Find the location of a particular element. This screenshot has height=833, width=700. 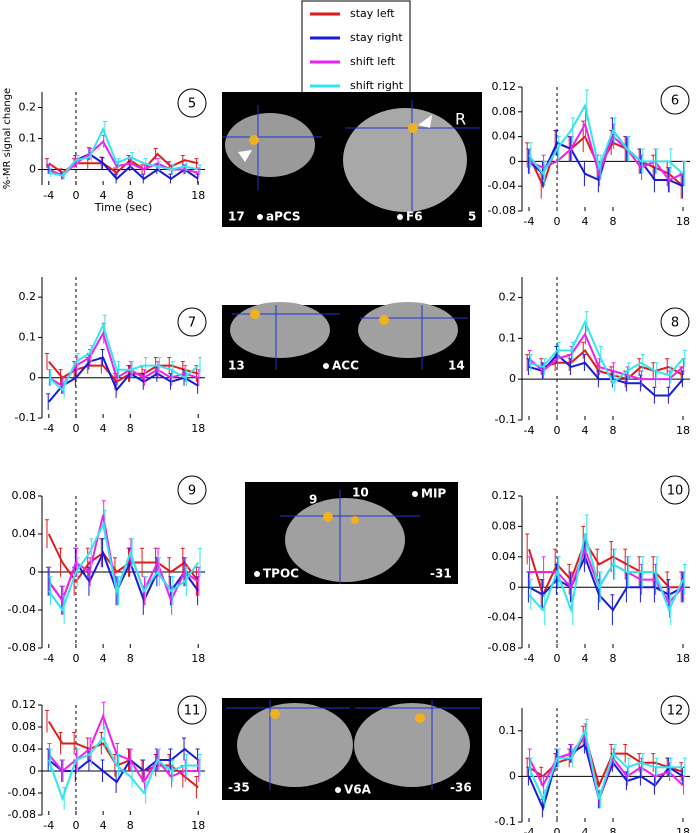

brain-panel: -35 V6A -36 is located at coordinates (352, 749).